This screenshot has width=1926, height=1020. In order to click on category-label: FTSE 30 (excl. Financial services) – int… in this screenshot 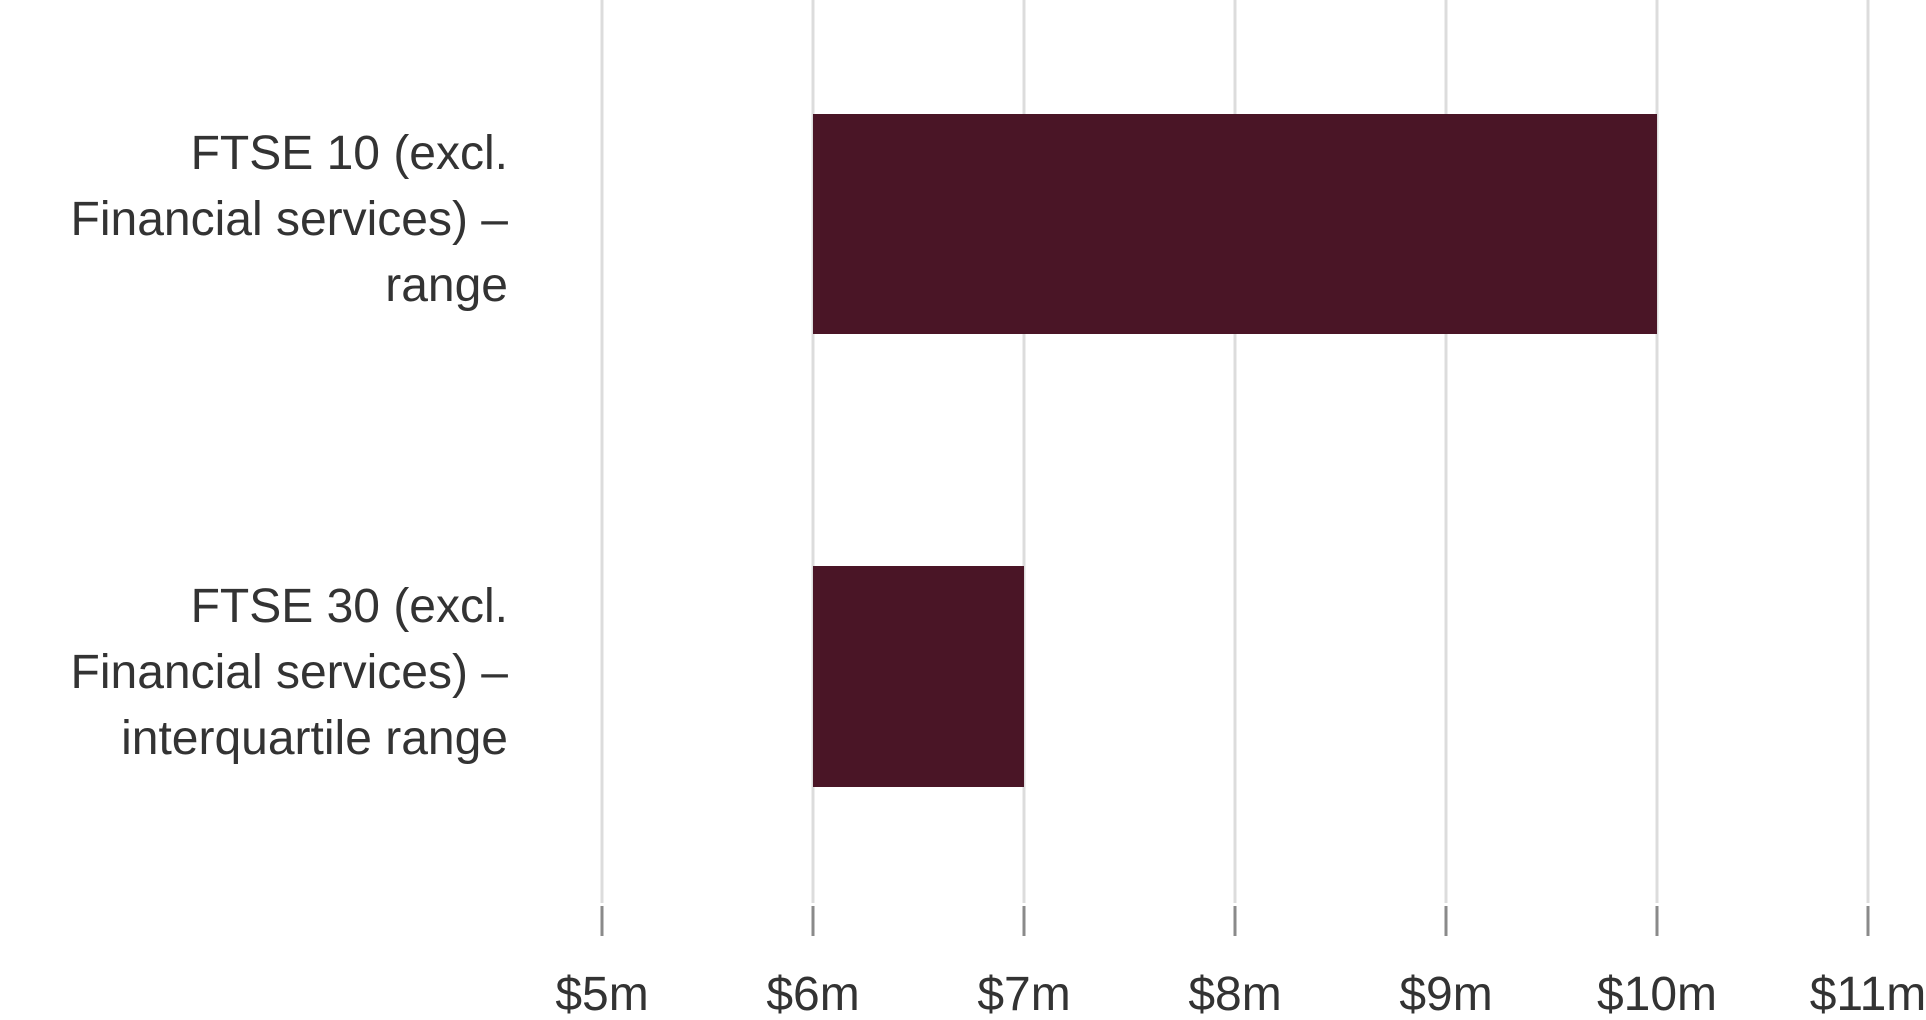, I will do `click(289, 672)`.